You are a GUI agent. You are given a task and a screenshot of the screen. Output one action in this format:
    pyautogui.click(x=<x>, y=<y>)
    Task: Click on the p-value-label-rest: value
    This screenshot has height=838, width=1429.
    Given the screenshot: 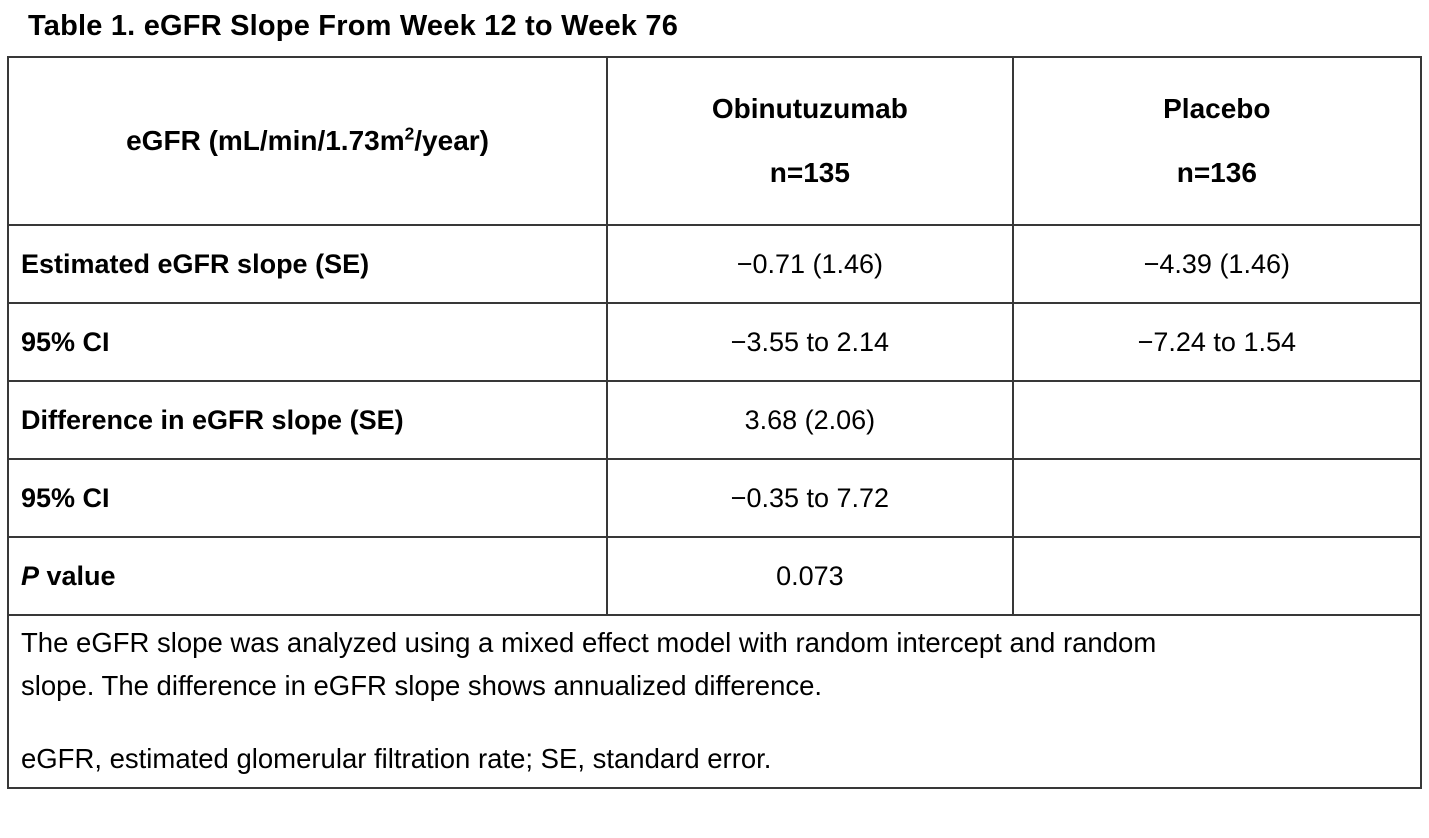 What is the action you would take?
    pyautogui.click(x=77, y=575)
    